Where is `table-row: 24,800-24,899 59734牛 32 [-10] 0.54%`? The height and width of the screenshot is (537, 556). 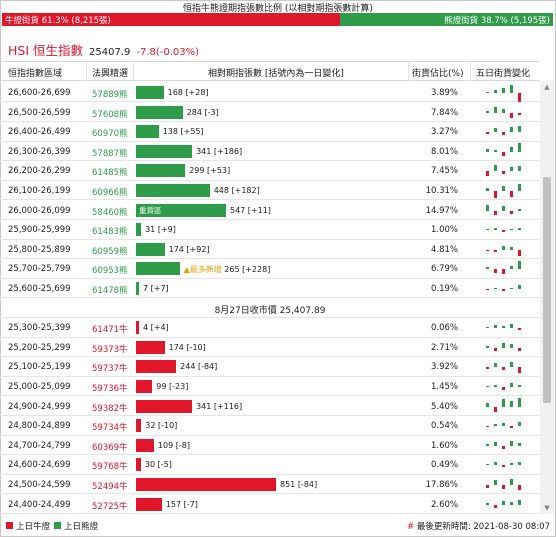
table-row: 24,800-24,899 59734牛 32 [-10] 0.54% is located at coordinates (270, 426).